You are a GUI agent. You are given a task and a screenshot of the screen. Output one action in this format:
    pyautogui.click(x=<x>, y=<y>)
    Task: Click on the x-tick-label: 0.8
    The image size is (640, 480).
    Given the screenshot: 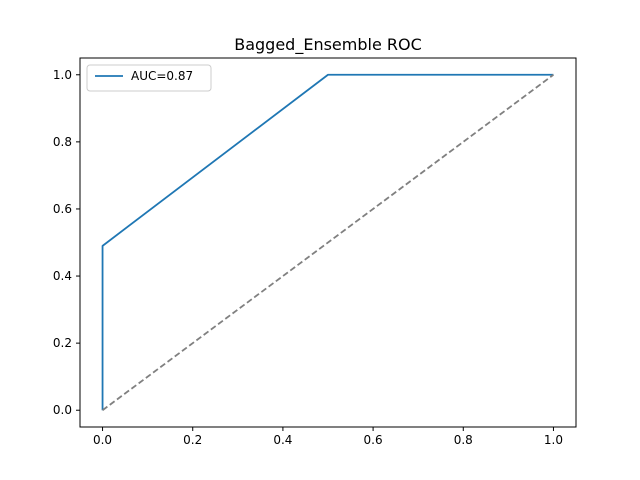 What is the action you would take?
    pyautogui.click(x=463, y=440)
    